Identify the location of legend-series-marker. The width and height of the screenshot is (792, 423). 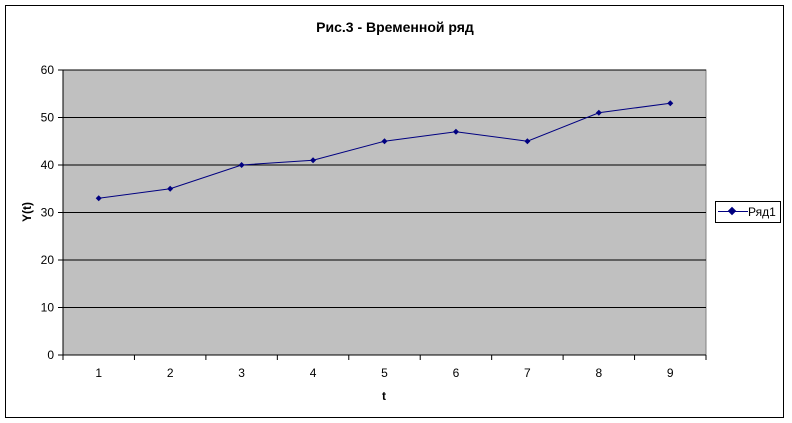
(733, 212).